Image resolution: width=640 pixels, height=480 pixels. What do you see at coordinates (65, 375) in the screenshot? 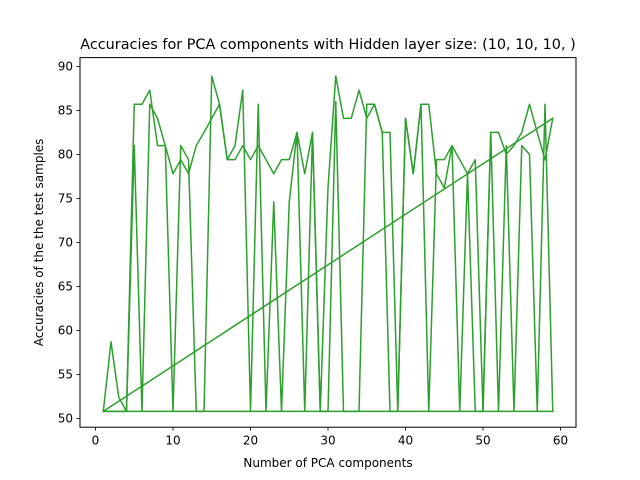
I see `y-tick-label: 55` at bounding box center [65, 375].